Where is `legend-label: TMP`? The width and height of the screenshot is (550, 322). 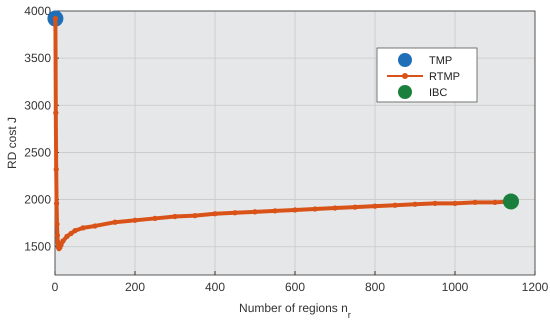 legend-label: TMP is located at coordinates (440, 61).